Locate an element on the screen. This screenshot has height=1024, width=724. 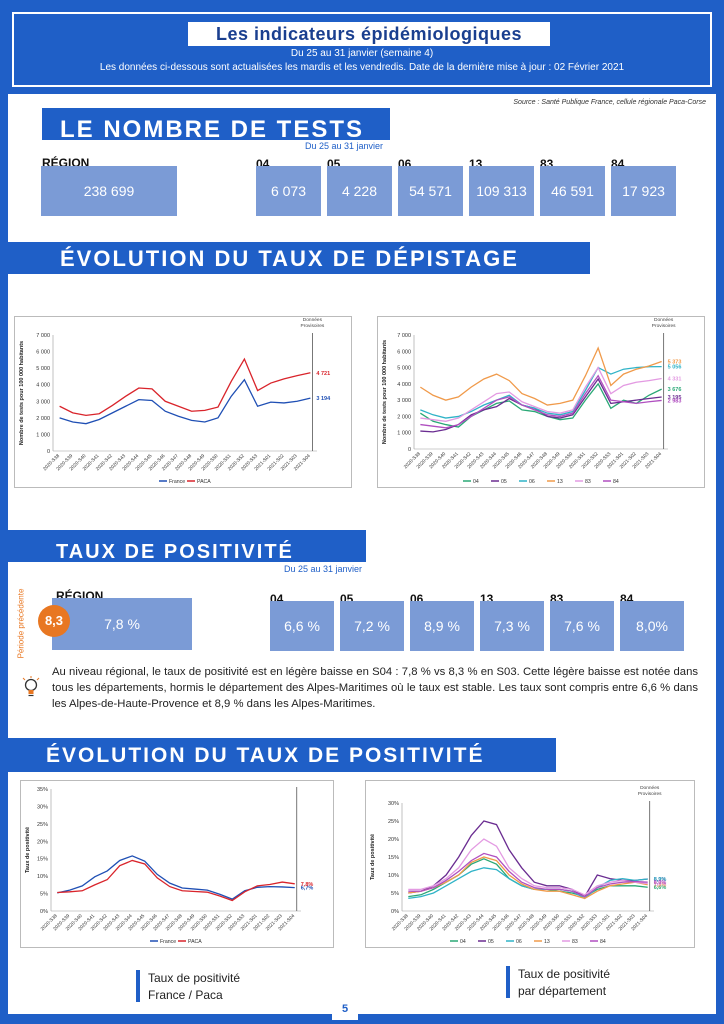
y-tick-label: 5% is located at coordinates (395, 894).